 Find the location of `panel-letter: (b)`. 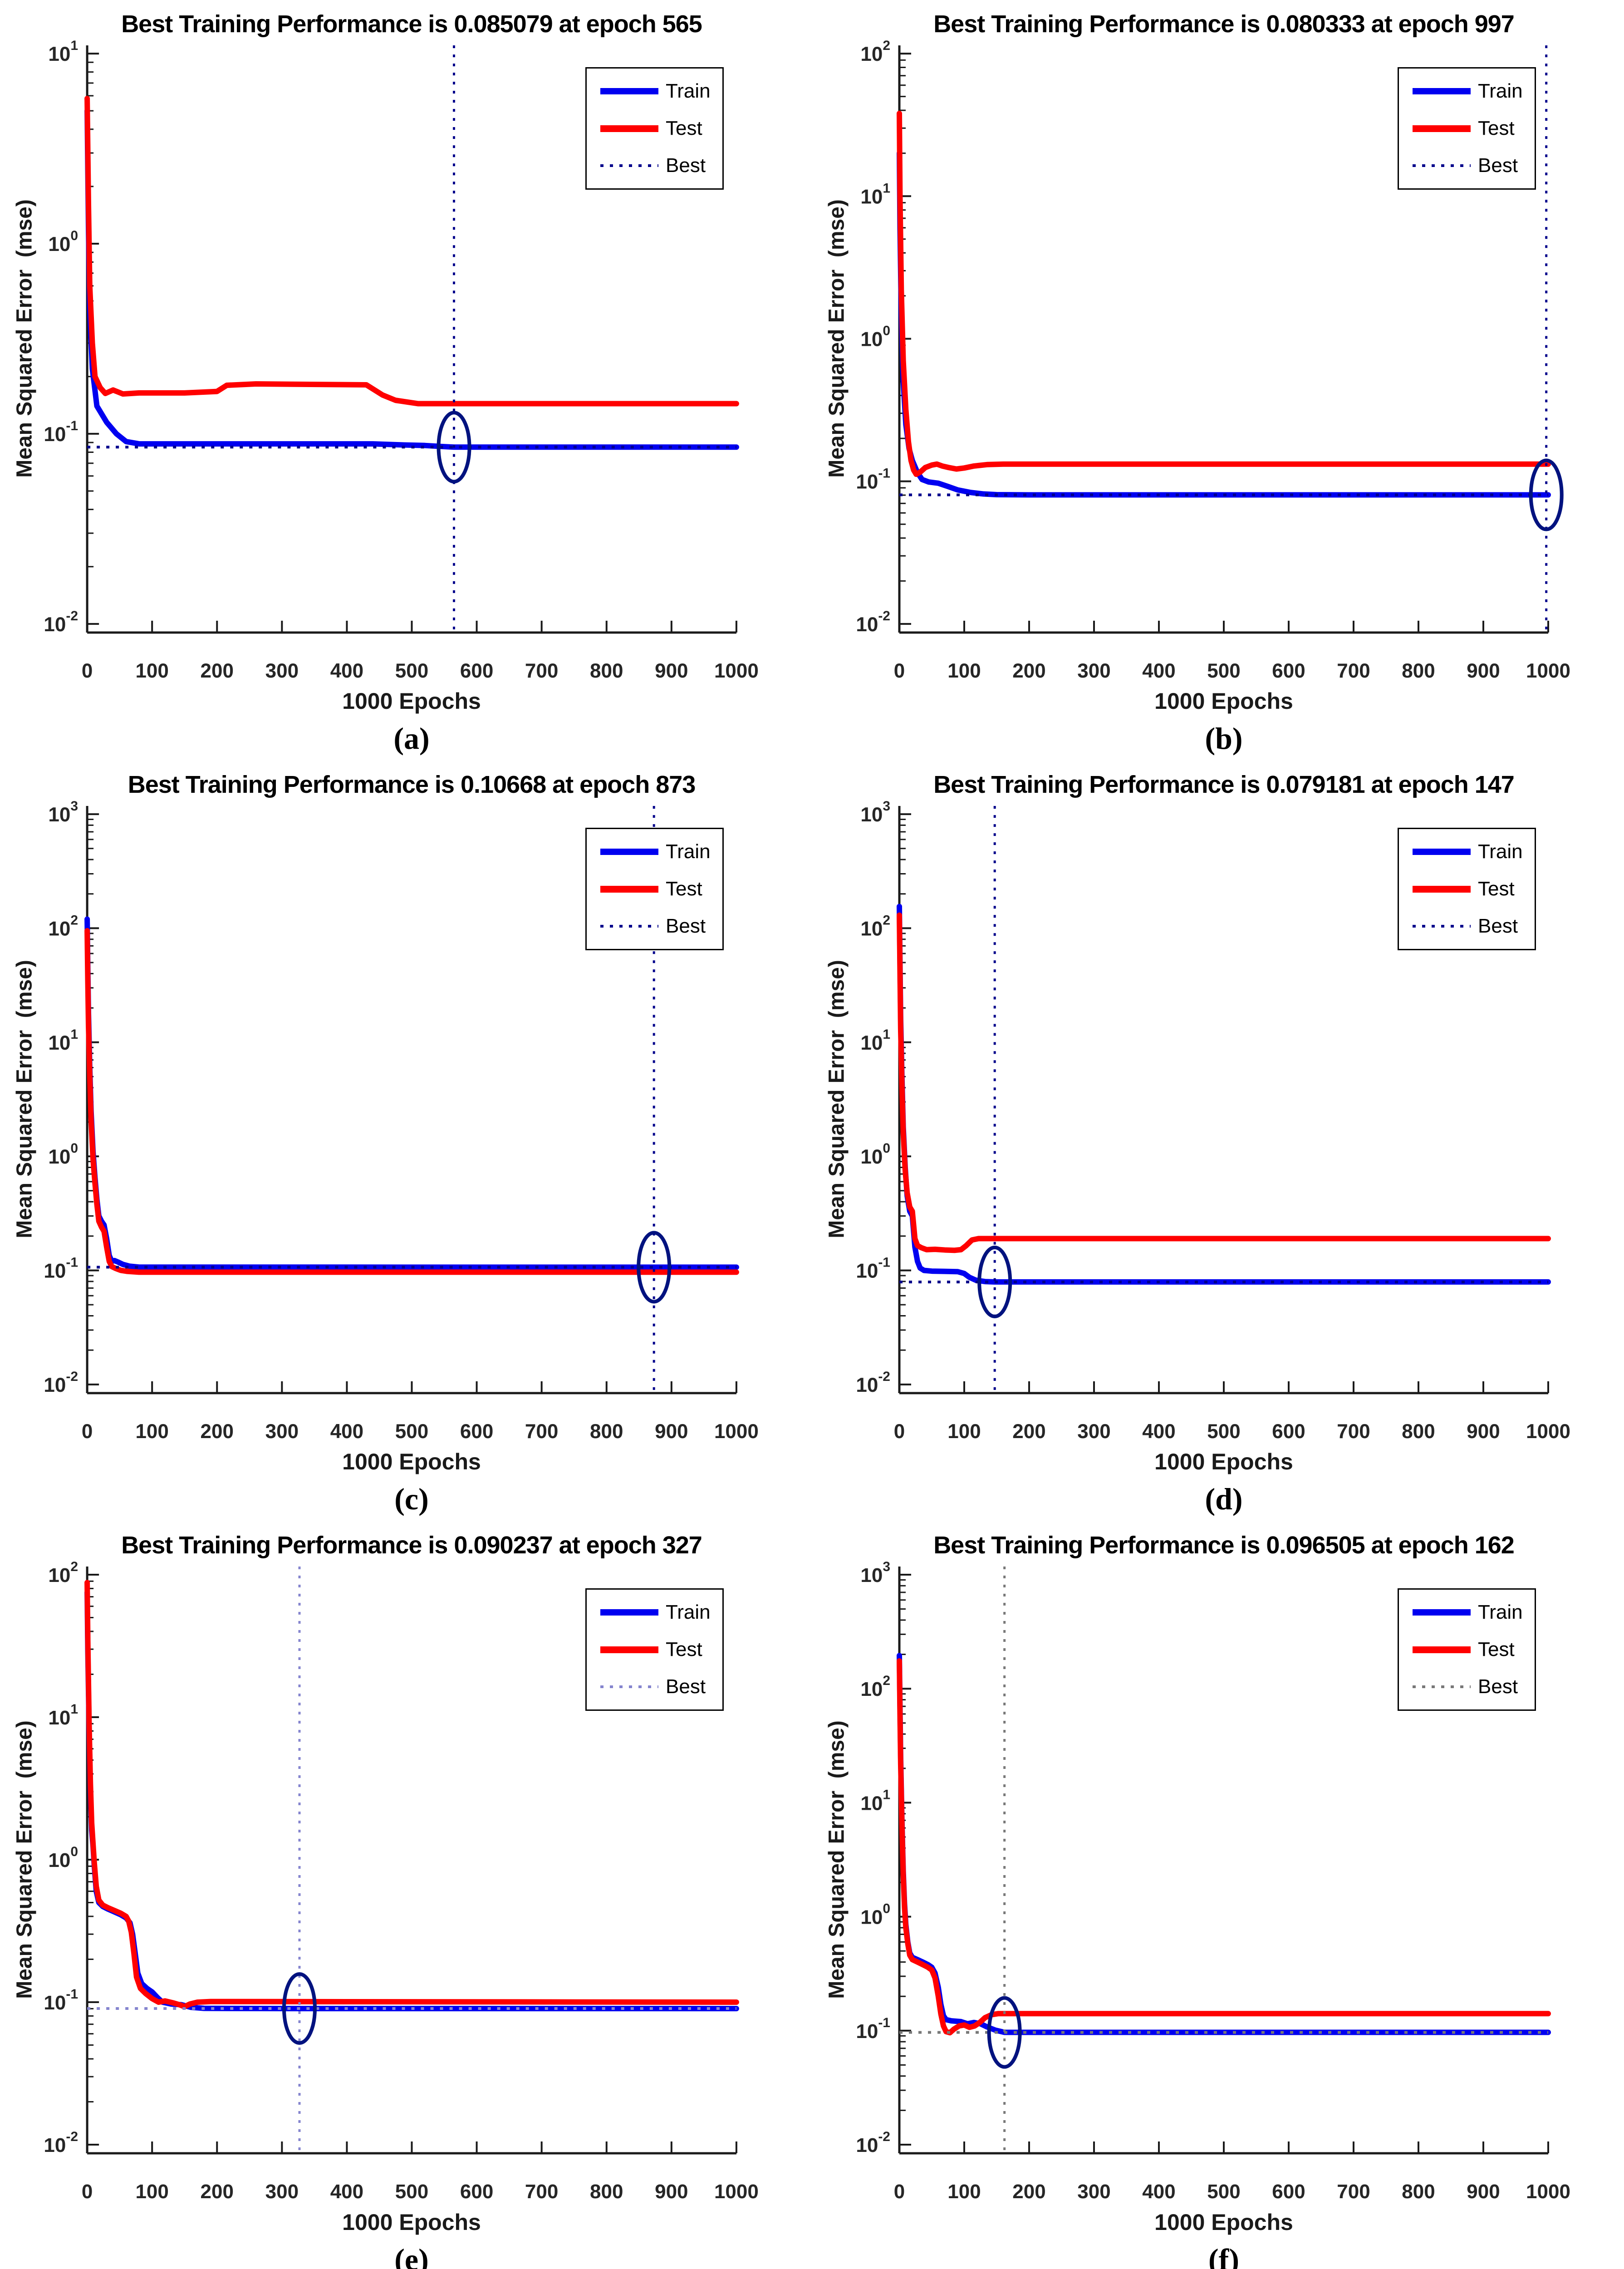

panel-letter: (b) is located at coordinates (1224, 738).